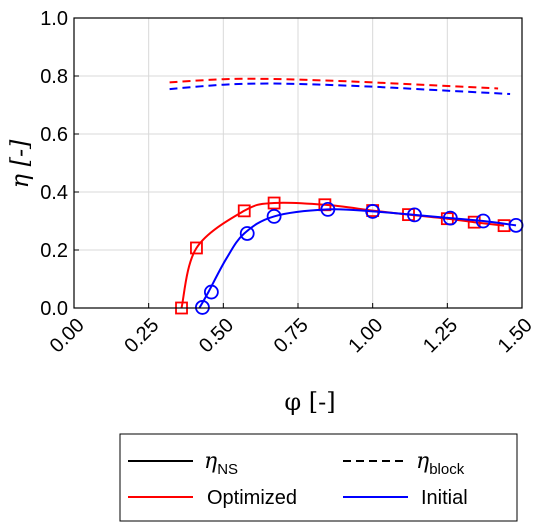  What do you see at coordinates (20, 163) in the screenshot?
I see `y-axis-label: η [-]` at bounding box center [20, 163].